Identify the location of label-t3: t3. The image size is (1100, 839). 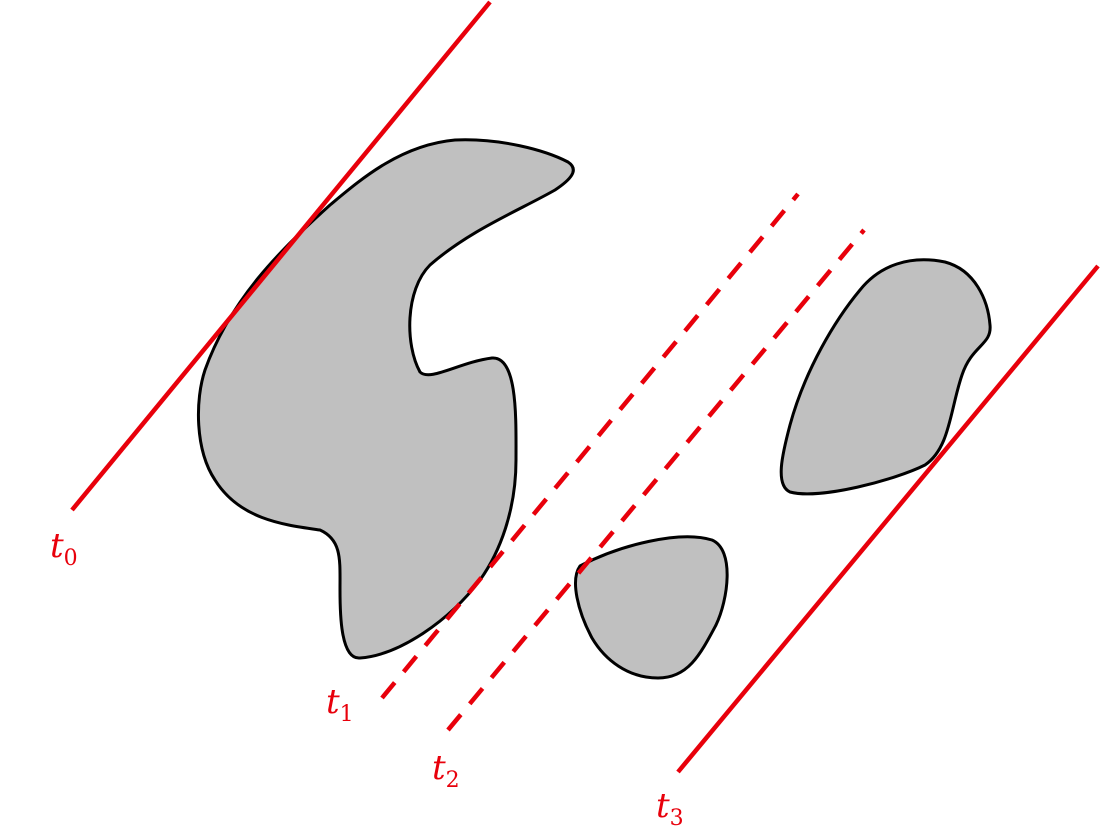
(670, 808).